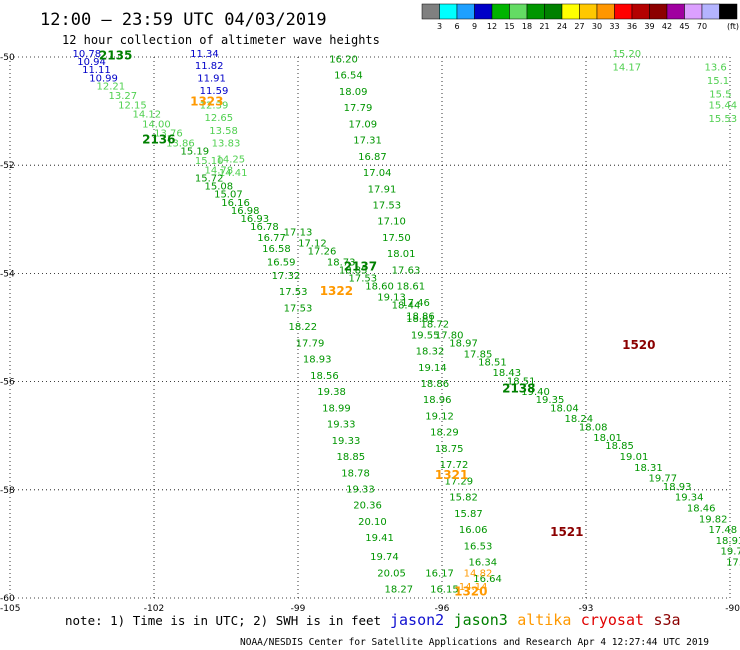 The width and height of the screenshot is (740, 650). I want to click on swh-value: 14.25, so click(230, 159).